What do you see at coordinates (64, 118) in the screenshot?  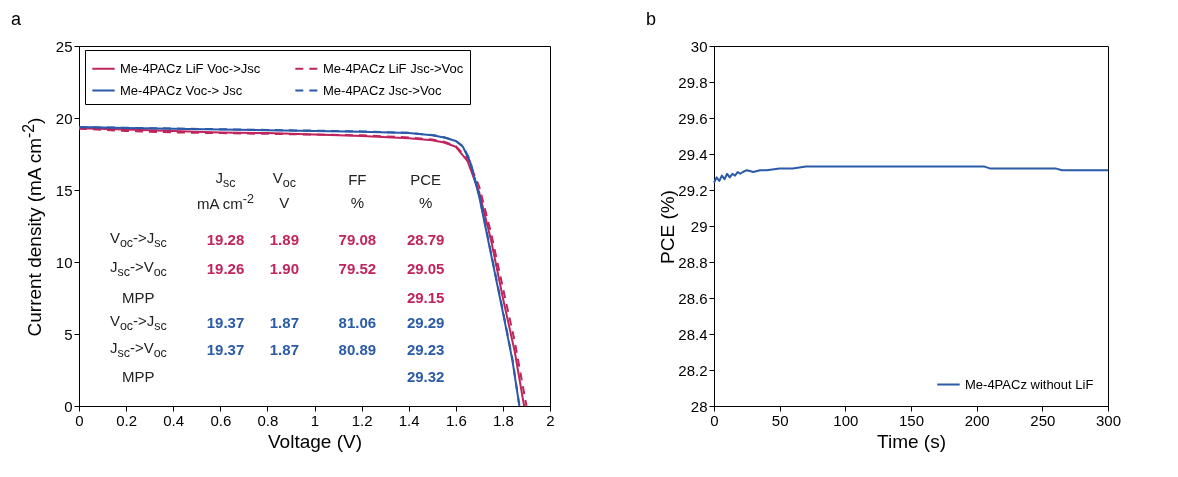 I see `y-tick-label: 20` at bounding box center [64, 118].